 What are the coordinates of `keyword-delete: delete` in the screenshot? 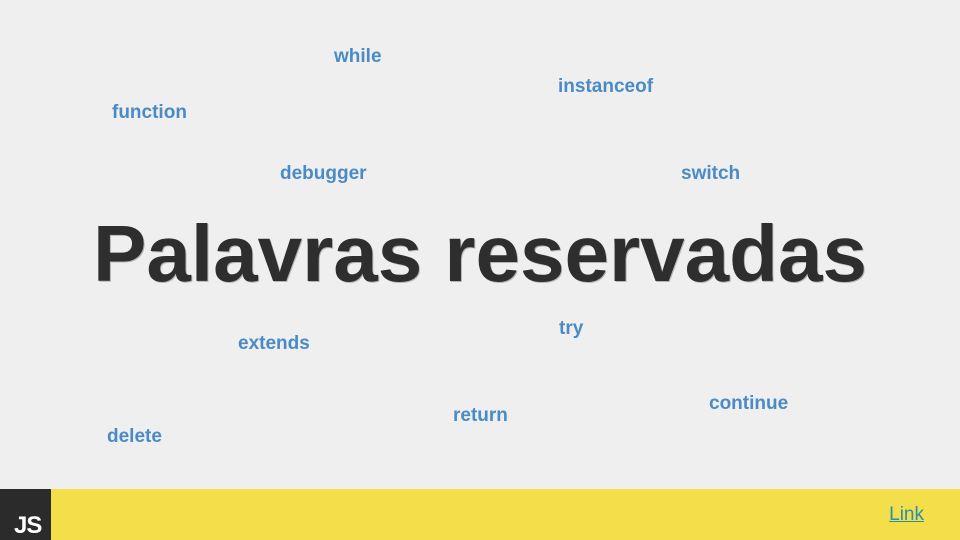 It's located at (134, 436).